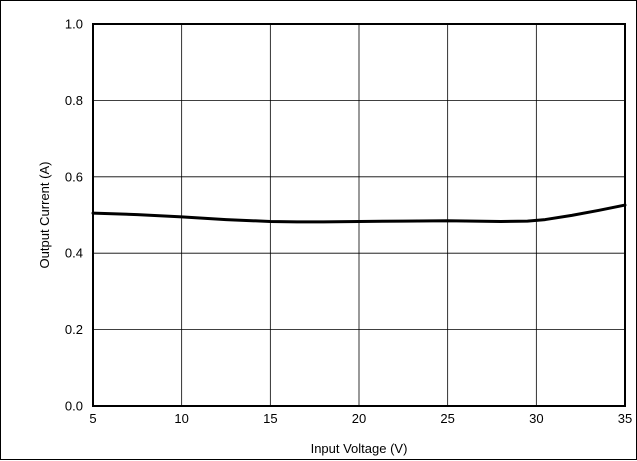 The image size is (637, 461). Describe the element at coordinates (74, 215) in the screenshot. I see `y-tick-labels: 0.0 0.2 0.4 0.6 0.8 1.0` at that location.